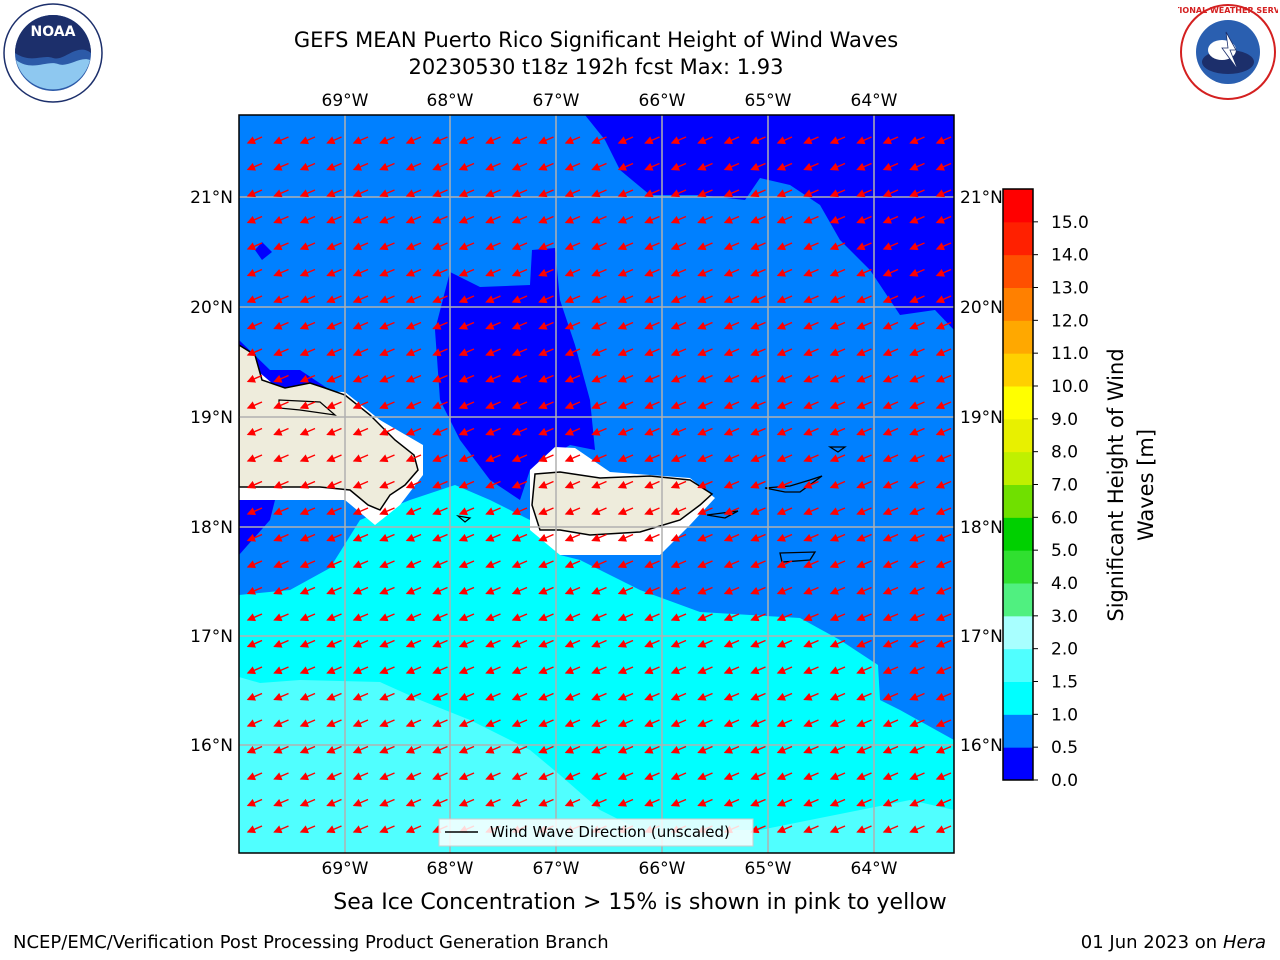  Describe the element at coordinates (211, 308) in the screenshot. I see `lat-label-left: 20°N` at that location.